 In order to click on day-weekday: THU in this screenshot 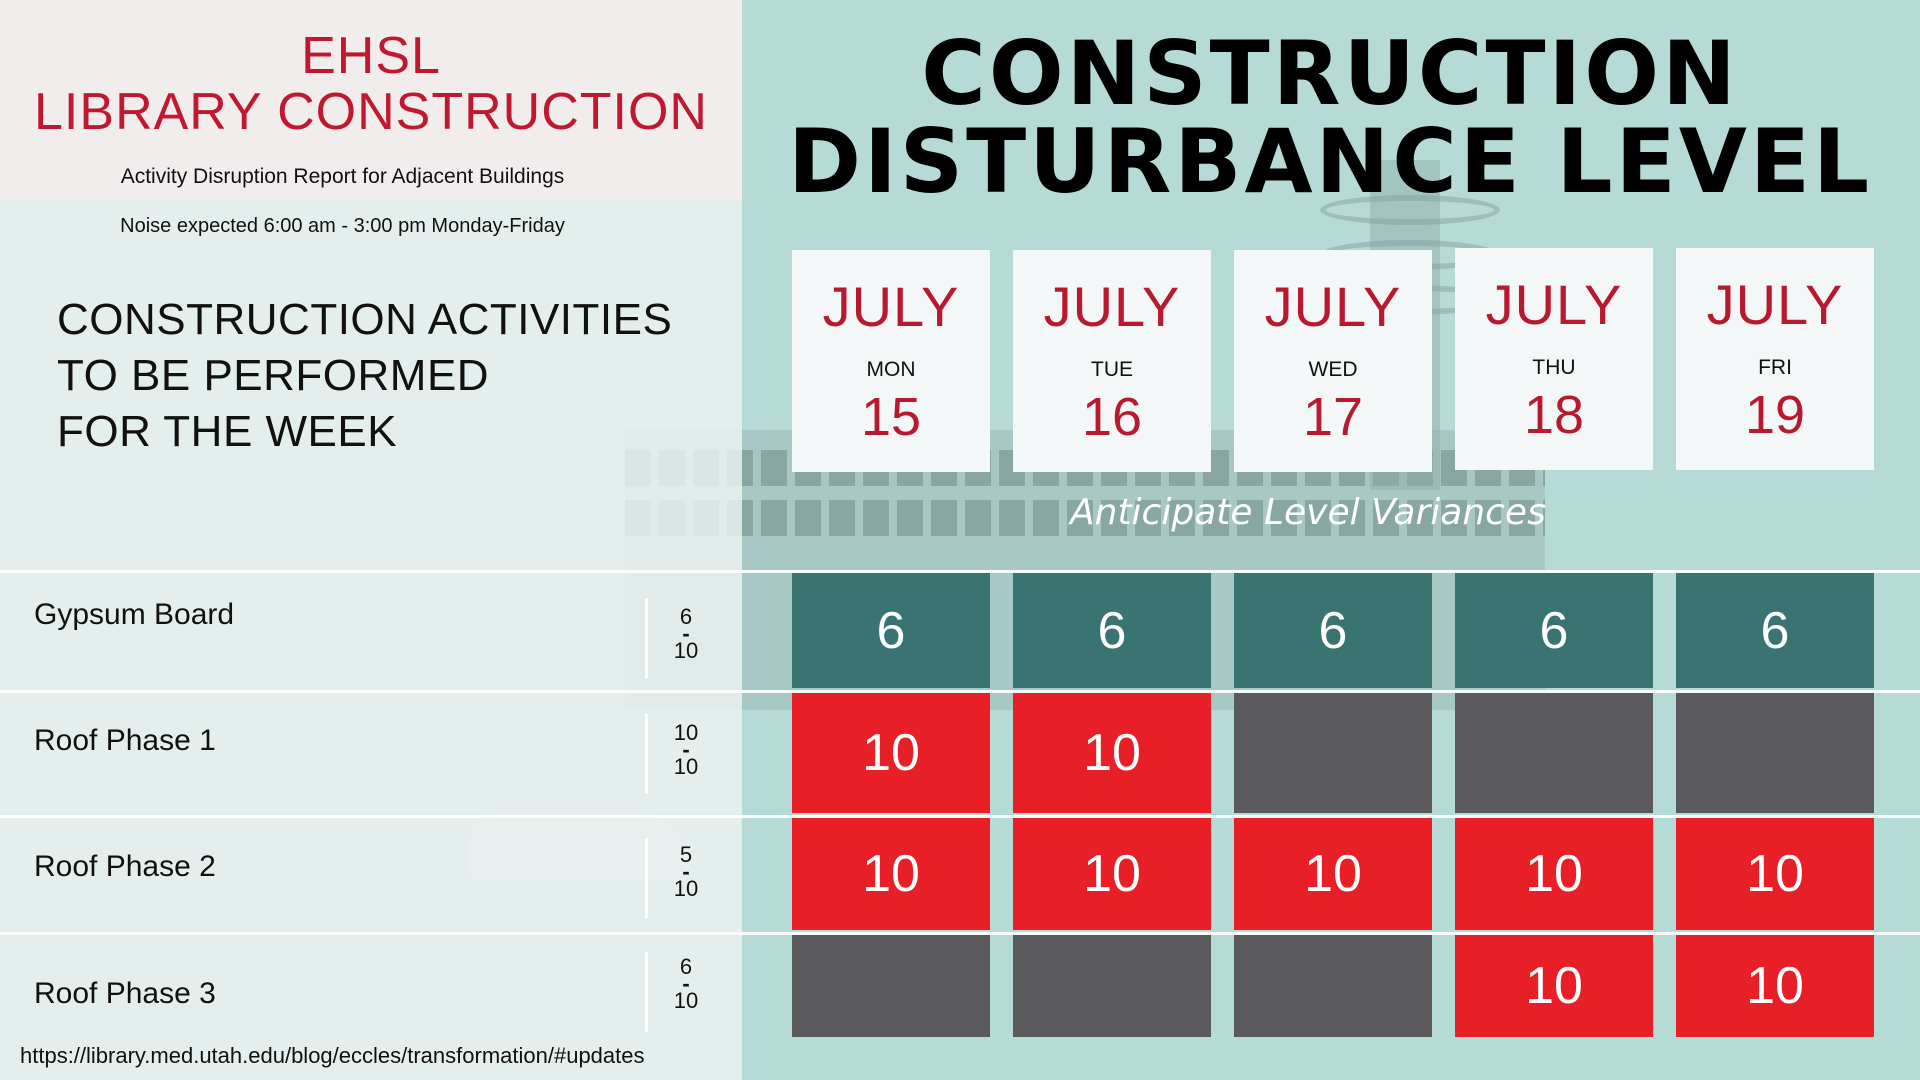, I will do `click(1554, 367)`.